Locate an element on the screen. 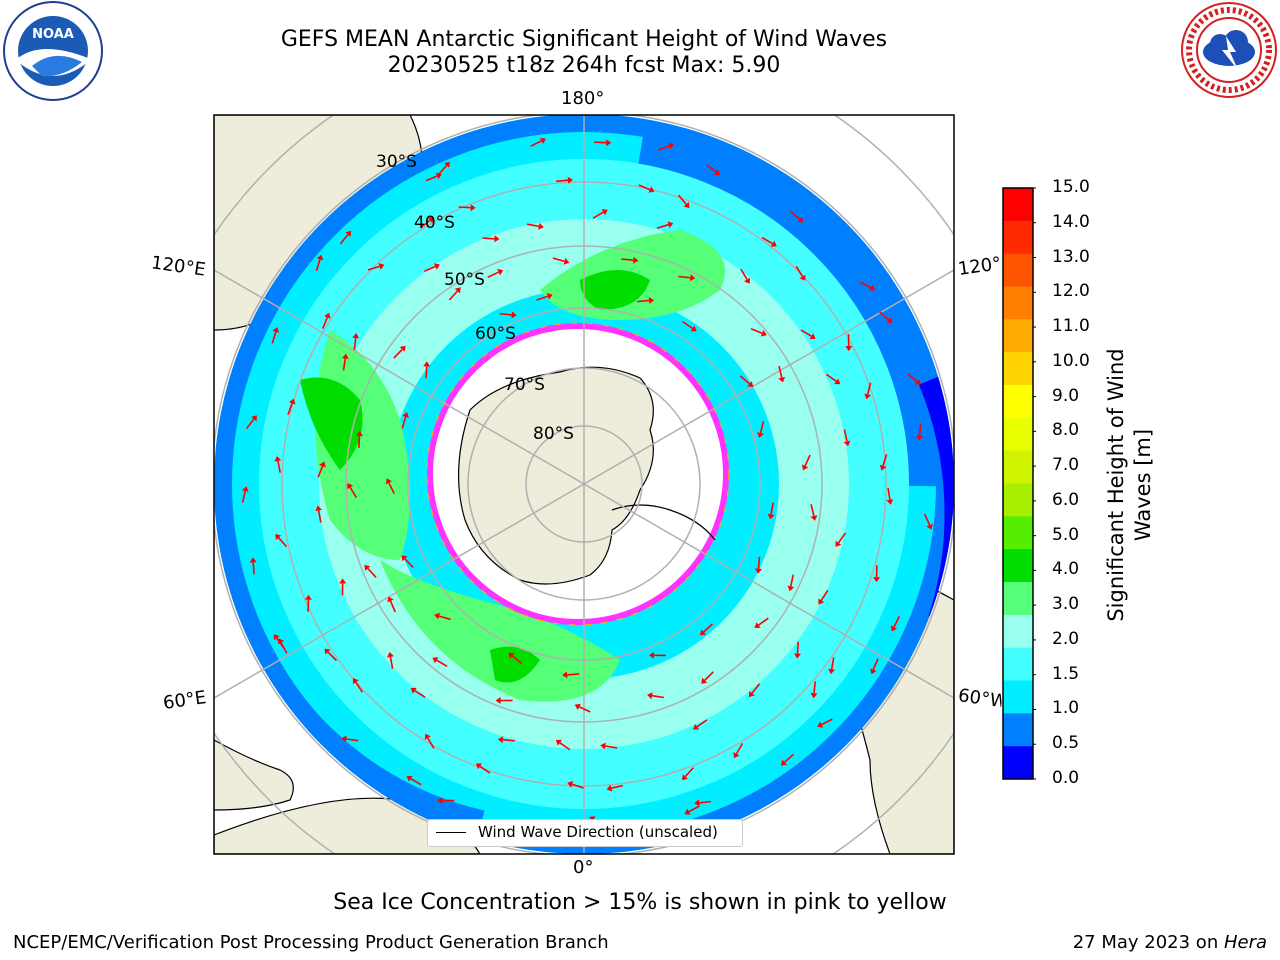 The image size is (1280, 960). lat-label-80s: 80°S is located at coordinates (553, 434).